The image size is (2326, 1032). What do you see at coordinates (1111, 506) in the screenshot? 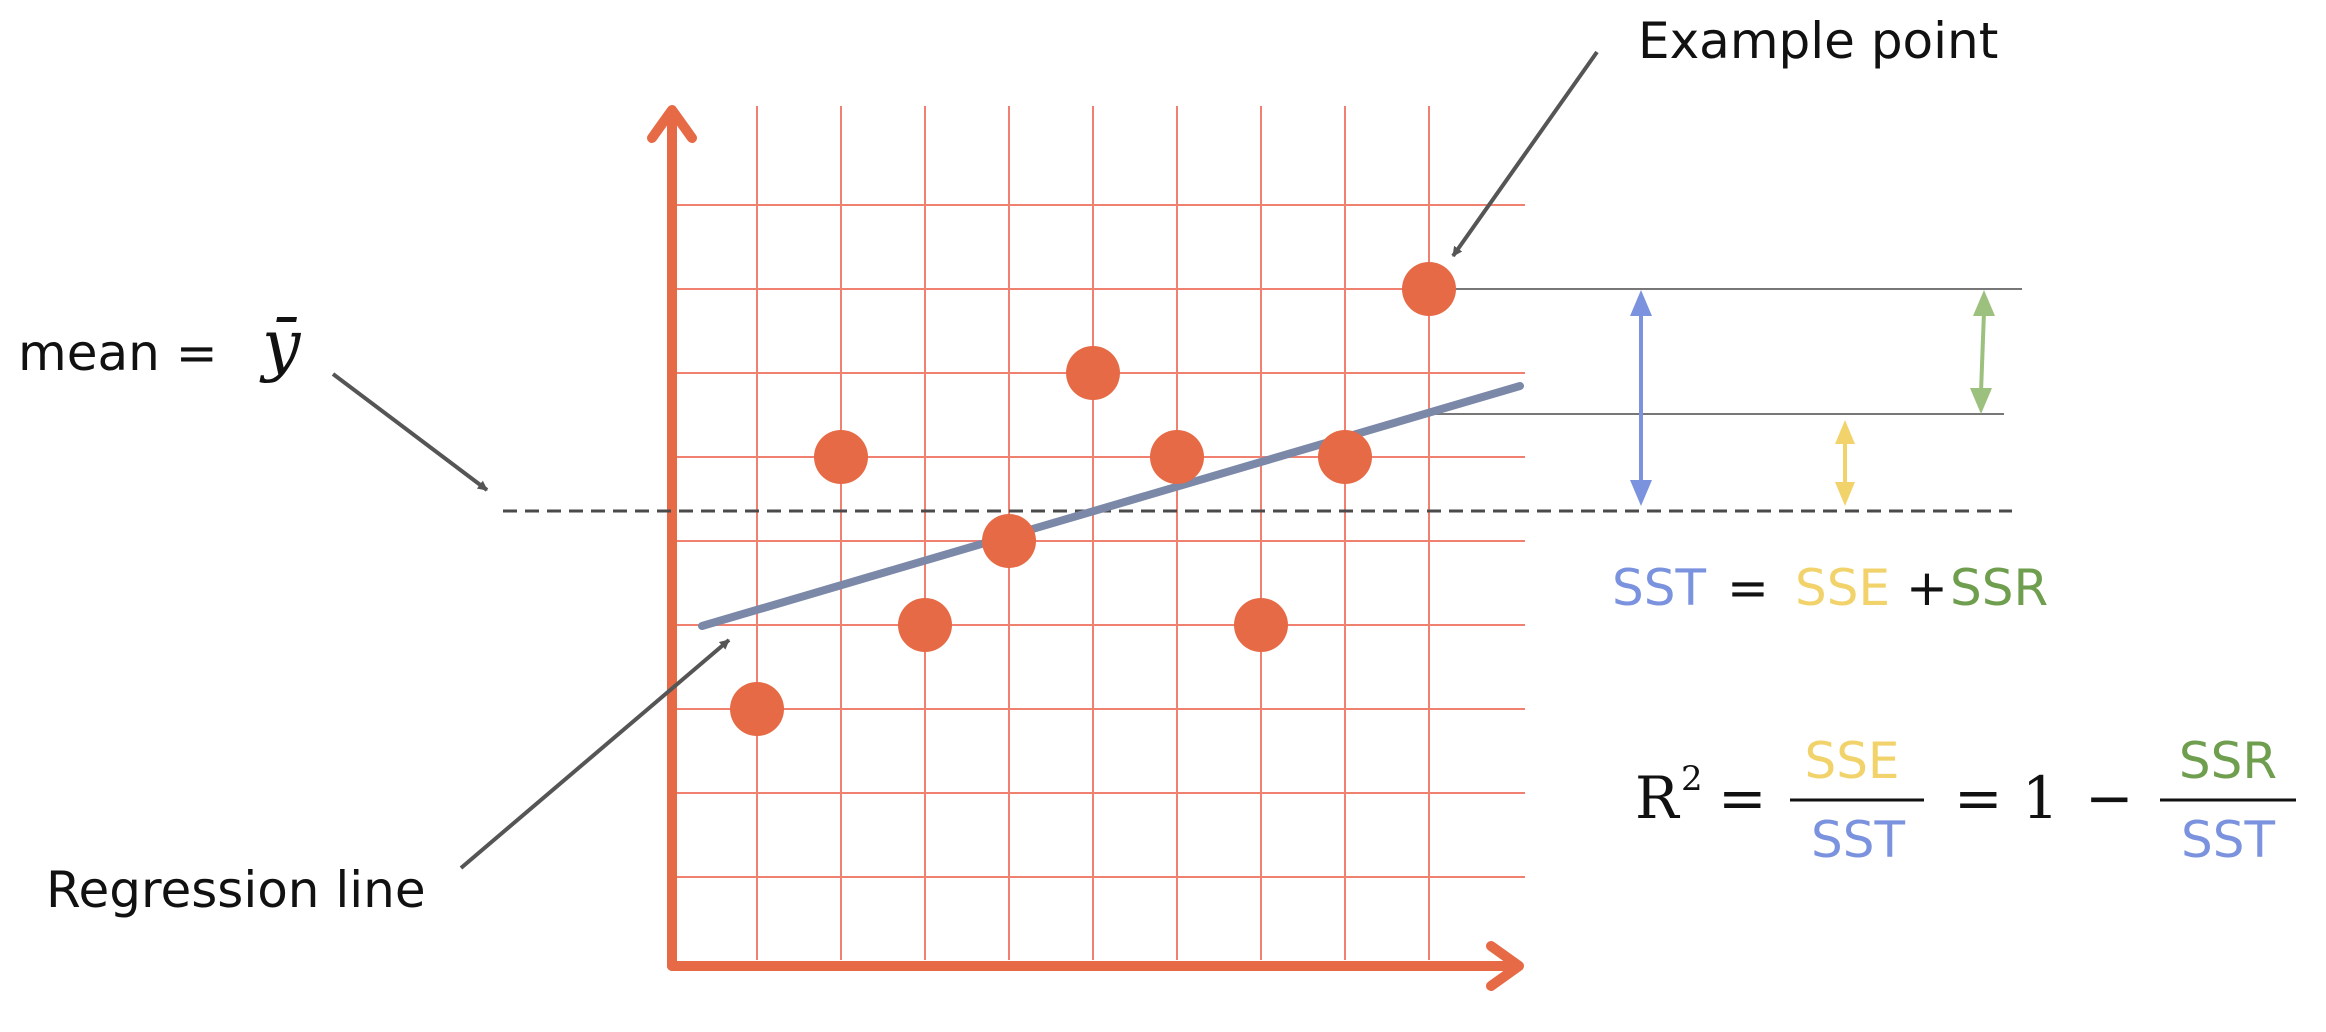
I see `regression-line` at bounding box center [1111, 506].